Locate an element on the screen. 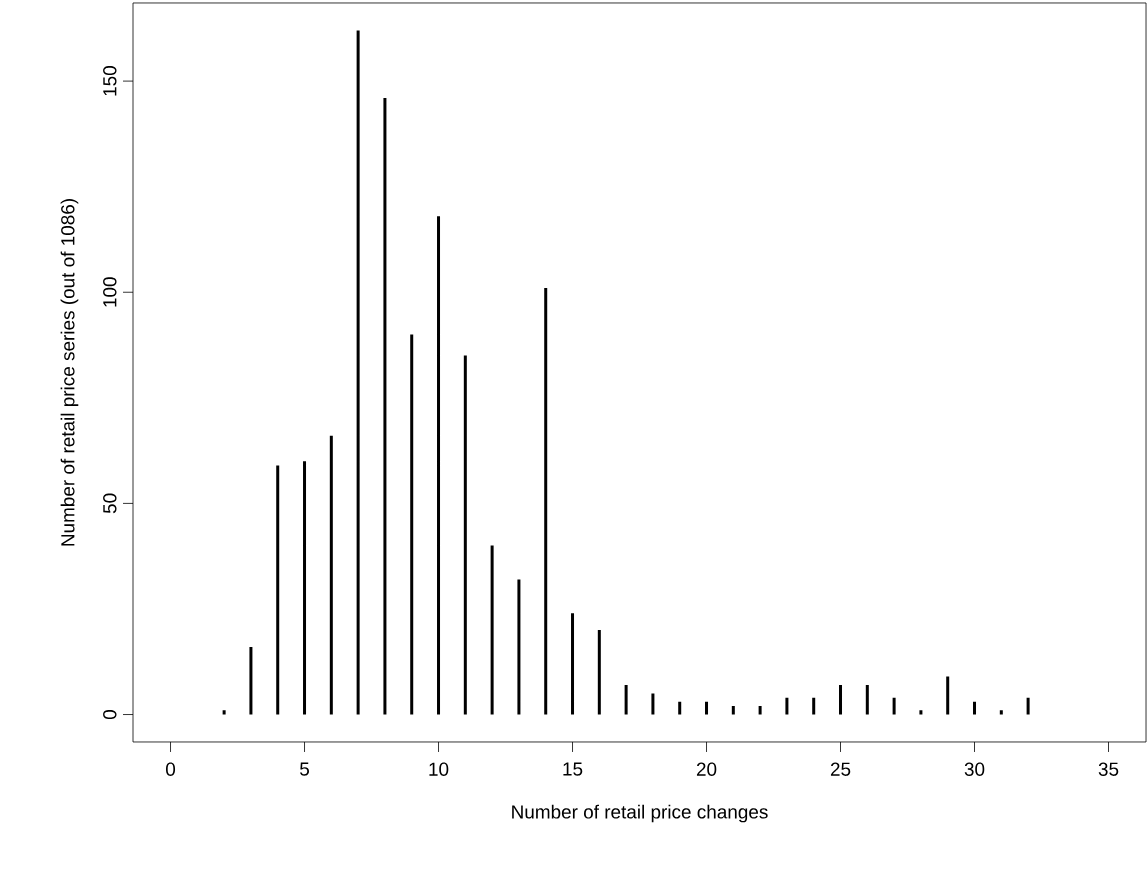 The image size is (1148, 877). y-axis-title: Number of retail price series (out of 1086) is located at coordinates (69, 372).